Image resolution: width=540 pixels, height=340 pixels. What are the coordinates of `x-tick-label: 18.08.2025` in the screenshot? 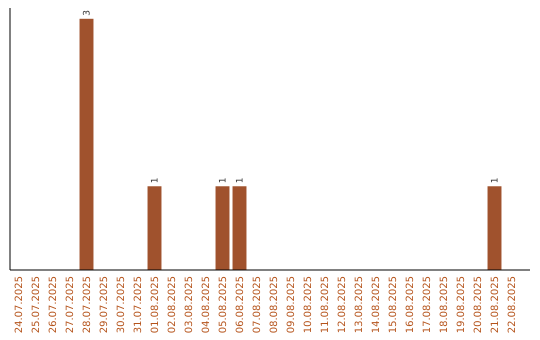 It's located at (444, 305).